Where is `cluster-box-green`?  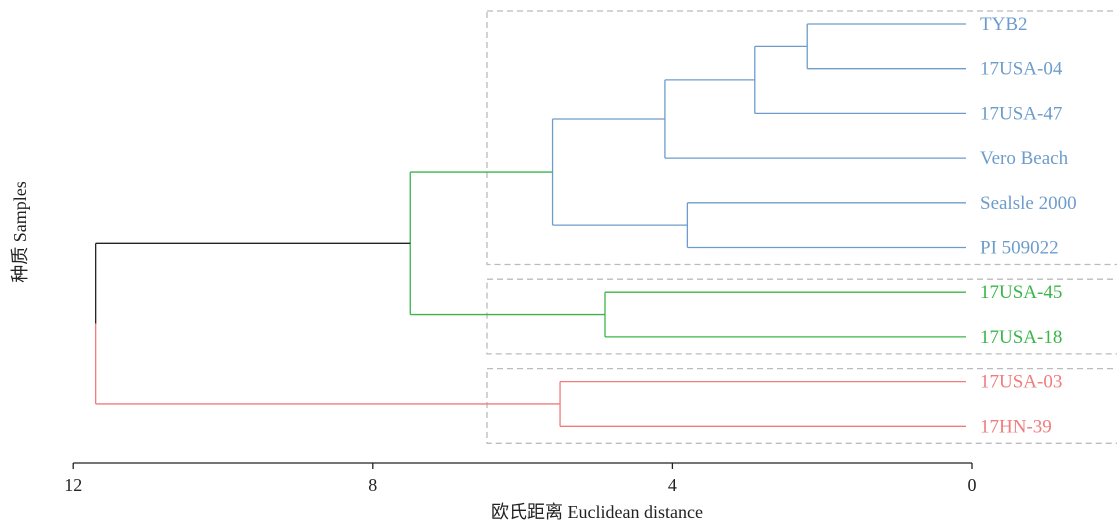 cluster-box-green is located at coordinates (801, 316).